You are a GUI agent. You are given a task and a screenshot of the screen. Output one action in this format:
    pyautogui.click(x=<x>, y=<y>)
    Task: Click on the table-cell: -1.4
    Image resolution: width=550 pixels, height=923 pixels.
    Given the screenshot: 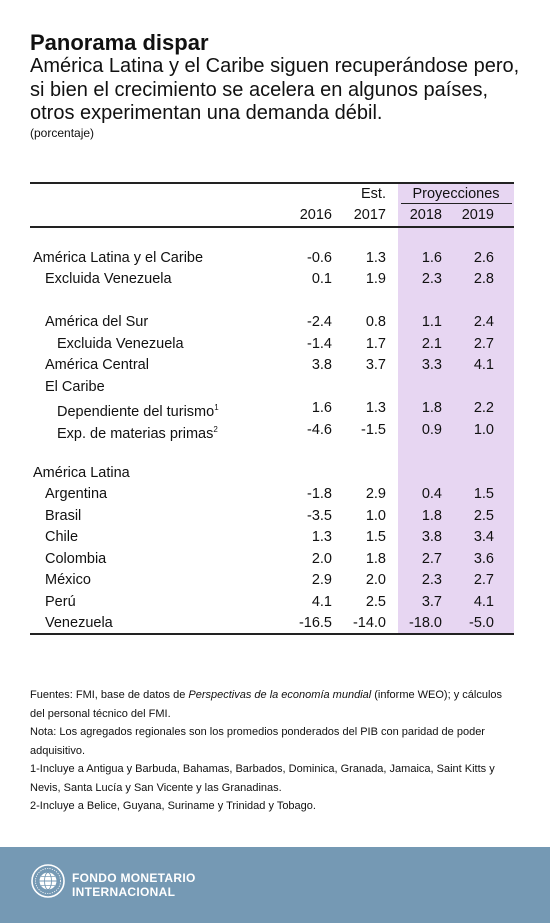 What is the action you would take?
    pyautogui.click(x=319, y=344)
    